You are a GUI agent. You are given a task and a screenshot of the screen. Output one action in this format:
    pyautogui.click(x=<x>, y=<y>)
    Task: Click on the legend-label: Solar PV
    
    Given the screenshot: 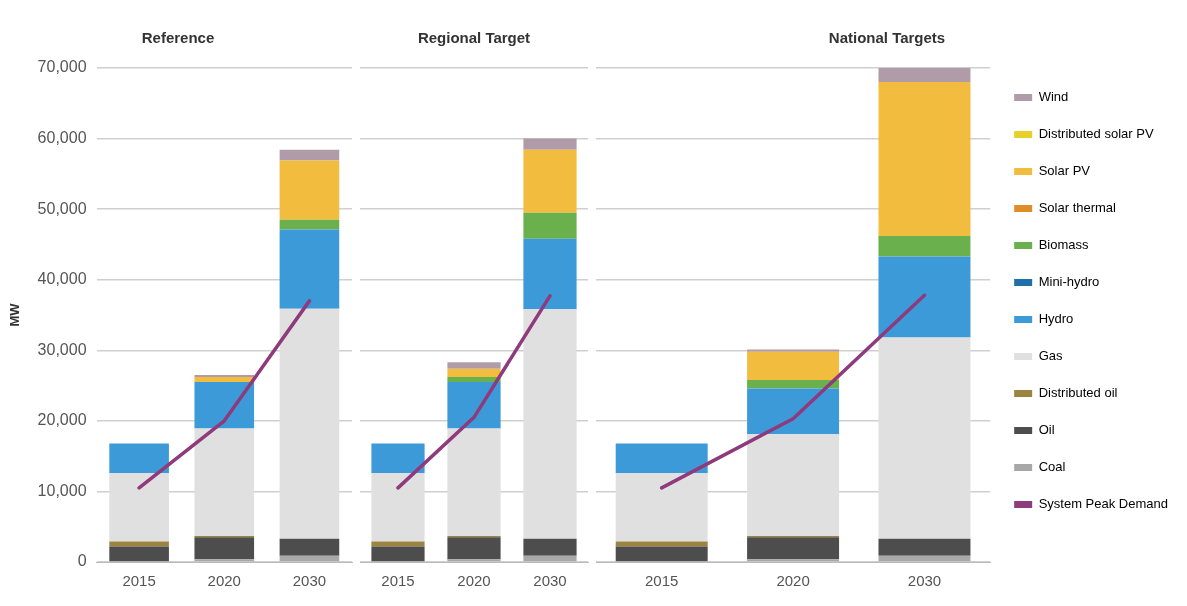 What is the action you would take?
    pyautogui.click(x=1064, y=171)
    